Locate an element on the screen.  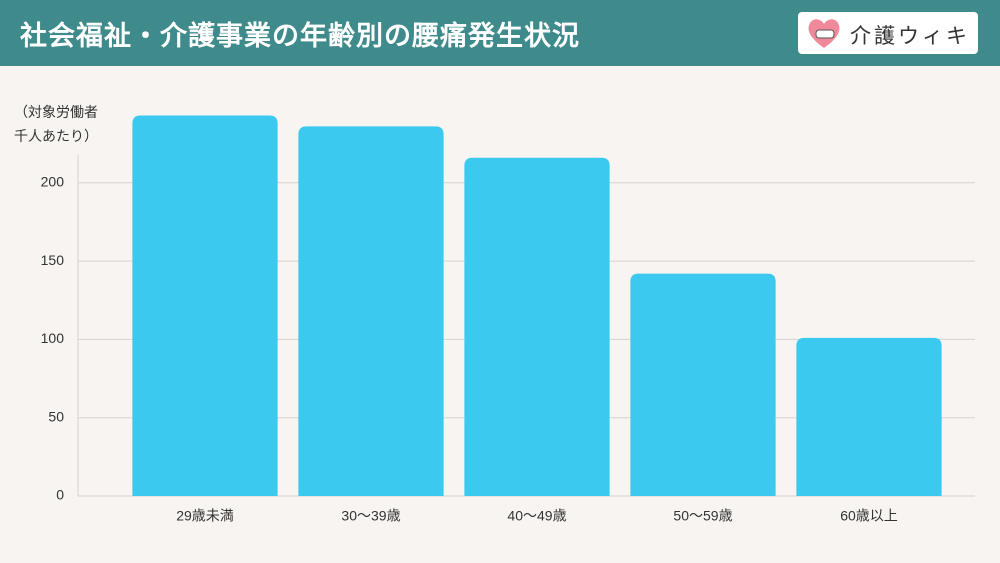
x-tick-label: 60歳以上 is located at coordinates (869, 516).